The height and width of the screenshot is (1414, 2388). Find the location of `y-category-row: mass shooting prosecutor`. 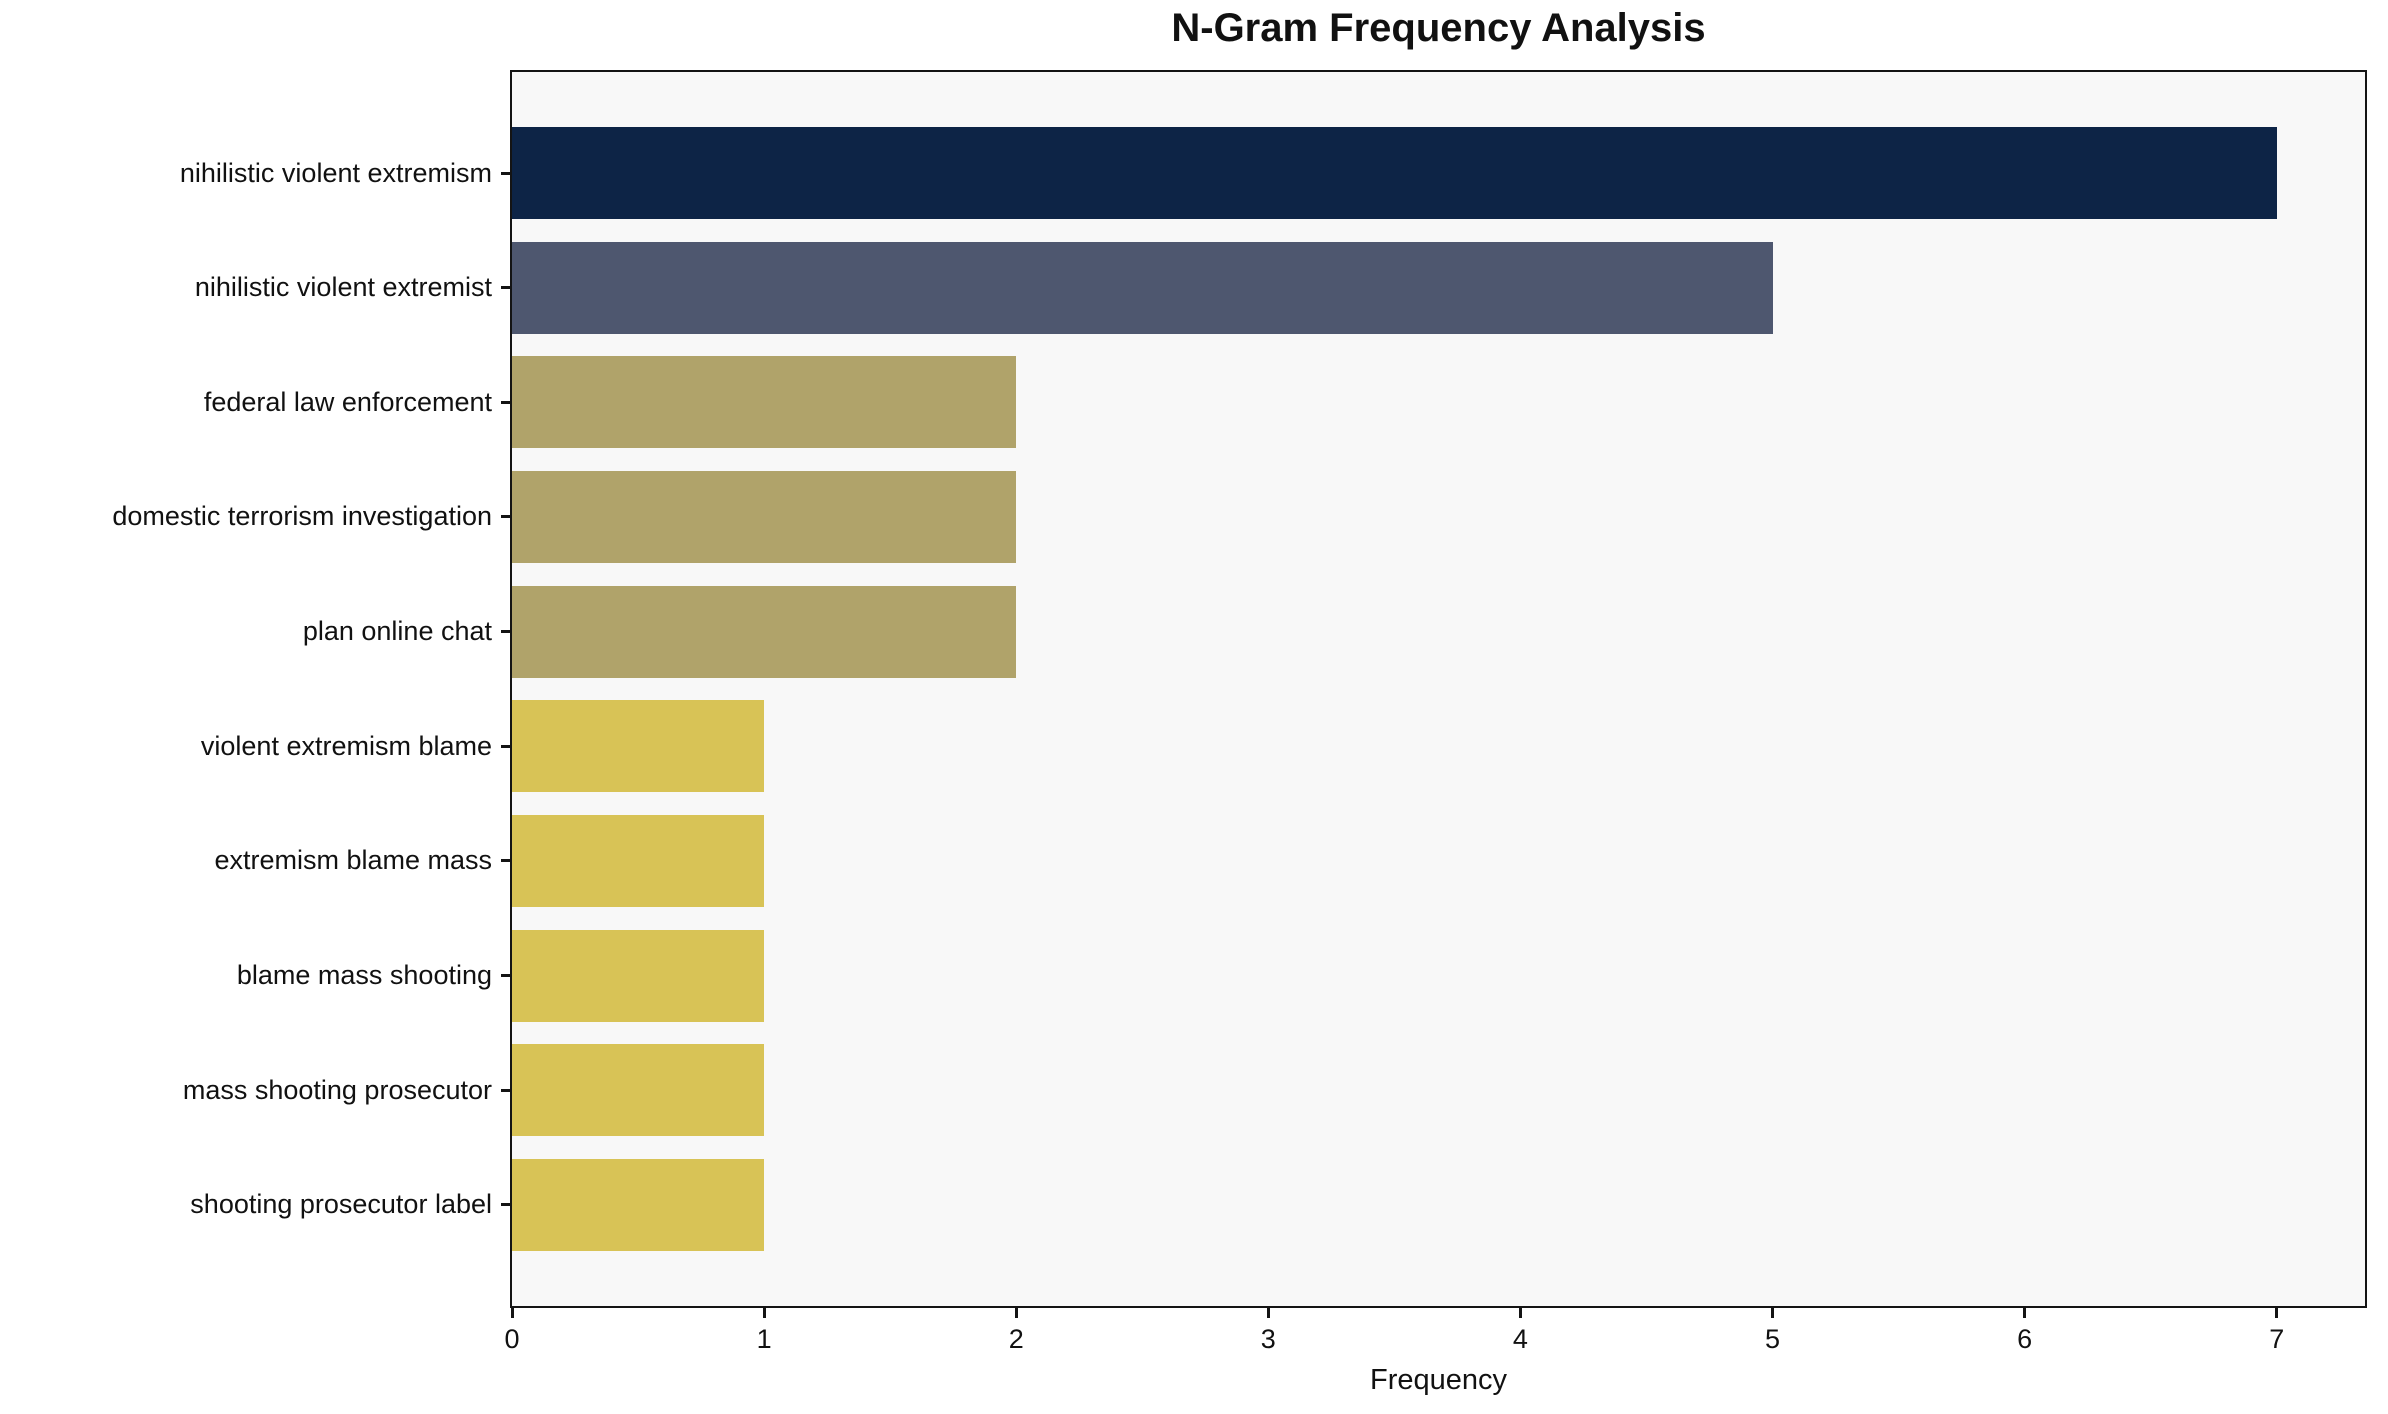

y-category-row: mass shooting prosecutor is located at coordinates (255, 1090).